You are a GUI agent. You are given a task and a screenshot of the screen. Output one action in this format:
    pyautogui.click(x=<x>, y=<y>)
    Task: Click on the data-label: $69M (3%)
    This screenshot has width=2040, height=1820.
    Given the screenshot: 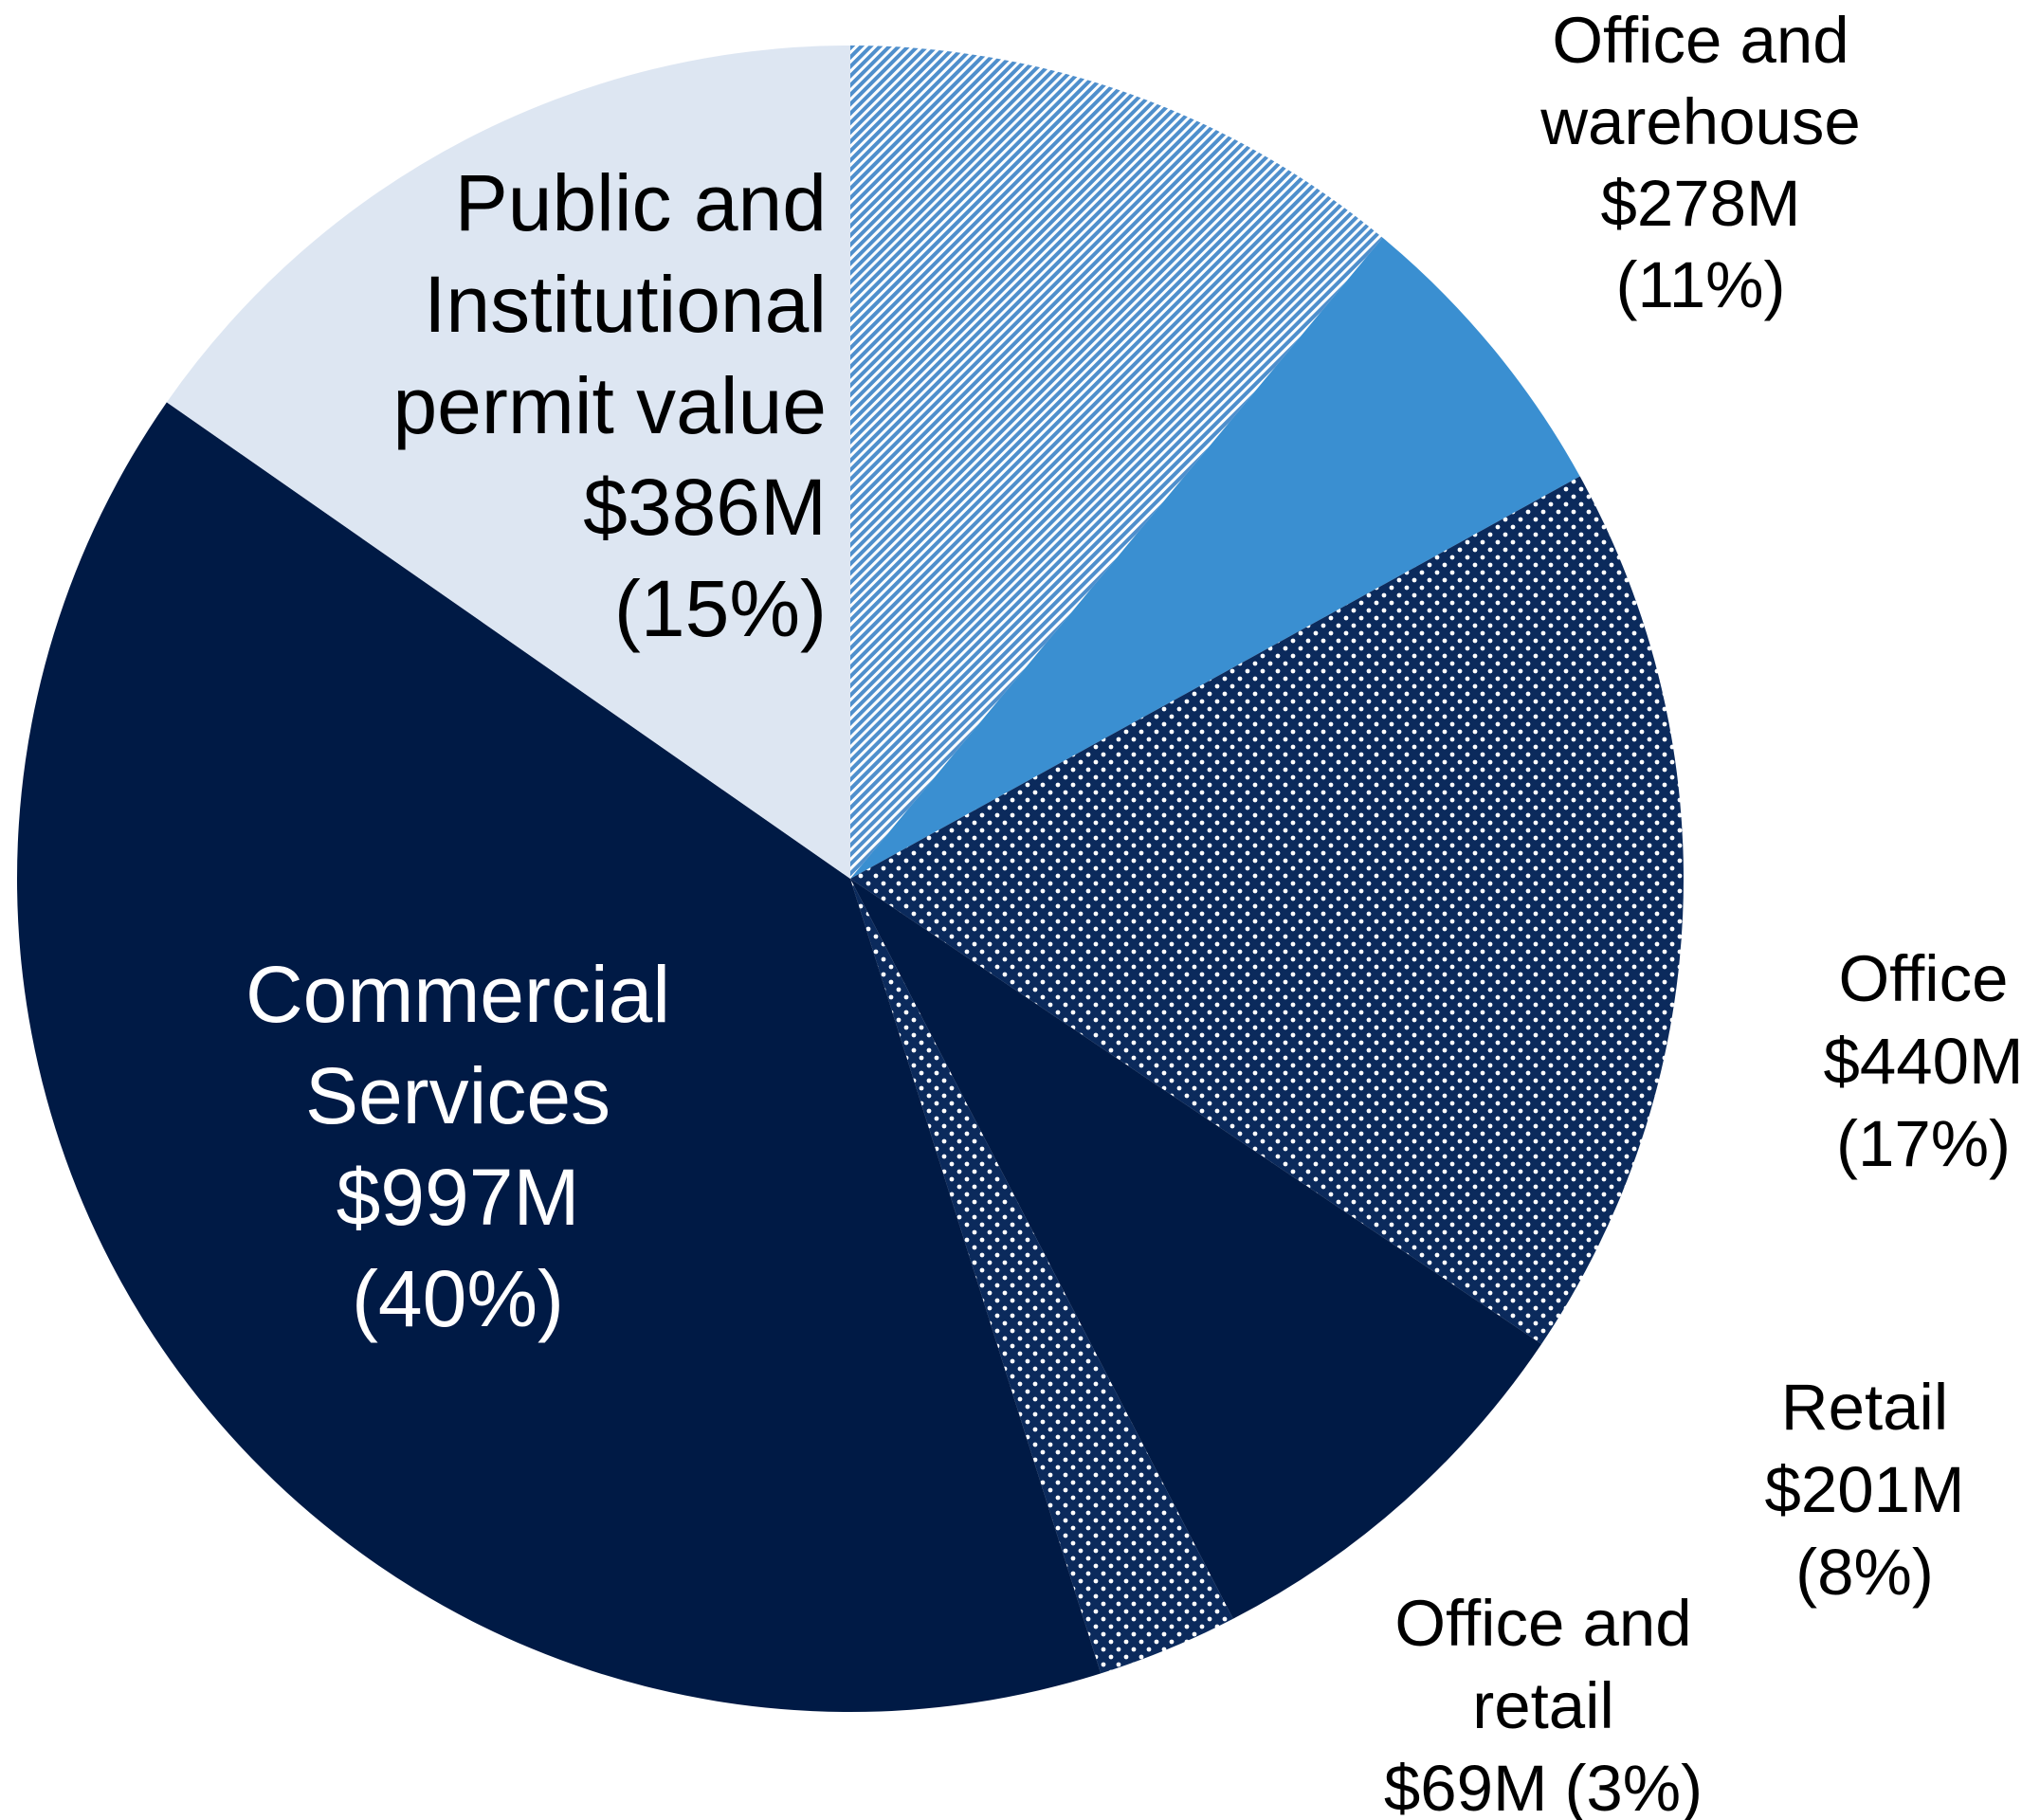 What is the action you would take?
    pyautogui.click(x=1543, y=1786)
    